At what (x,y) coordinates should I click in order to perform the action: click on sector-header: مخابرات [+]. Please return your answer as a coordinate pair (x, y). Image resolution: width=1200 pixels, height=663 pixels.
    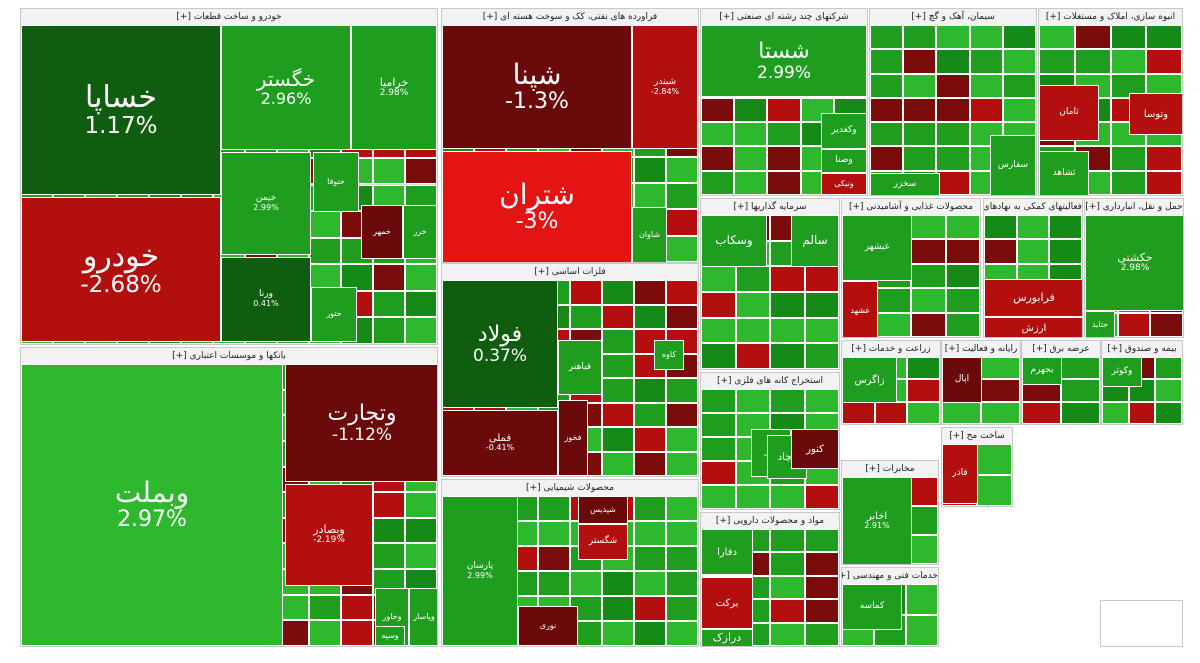
    Looking at the image, I should click on (890, 469).